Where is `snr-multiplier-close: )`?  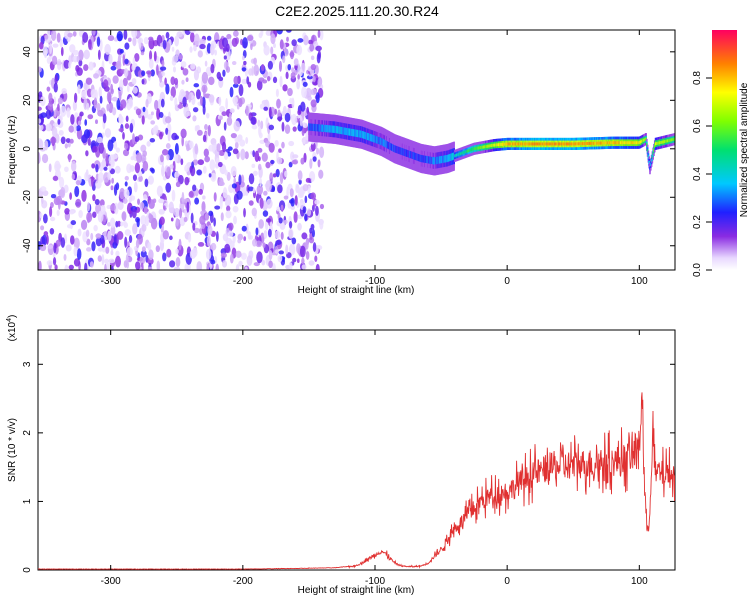 snr-multiplier-close: ) is located at coordinates (12, 316).